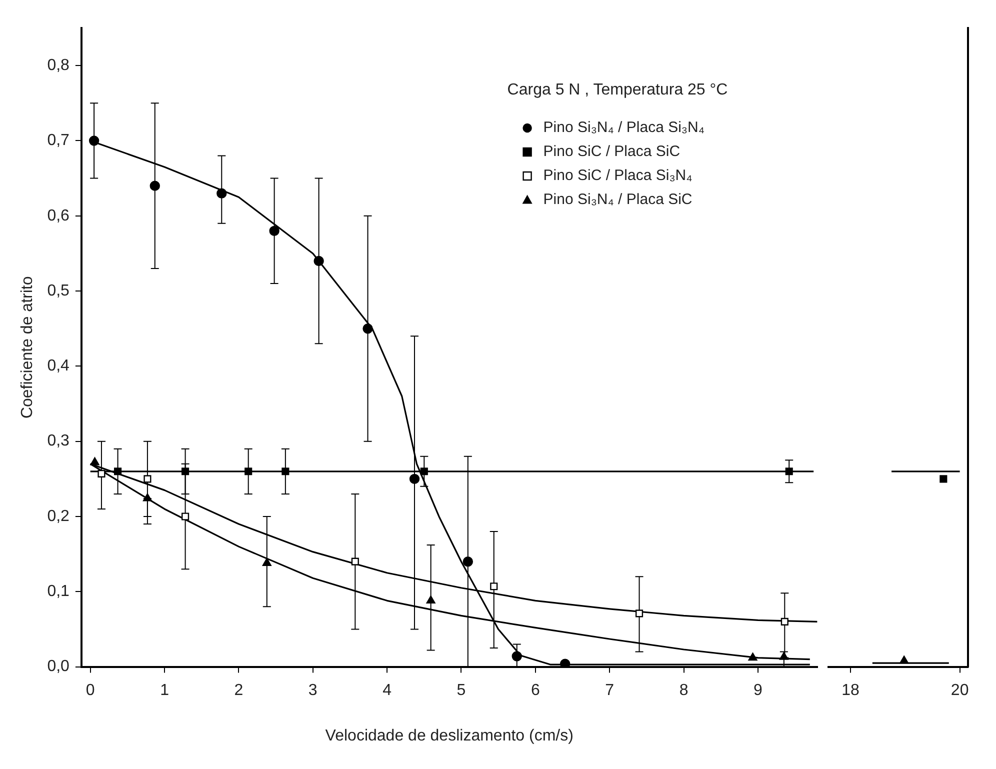 This screenshot has height=769, width=996. What do you see at coordinates (58, 366) in the screenshot?
I see `y-tick-label: 0,4` at bounding box center [58, 366].